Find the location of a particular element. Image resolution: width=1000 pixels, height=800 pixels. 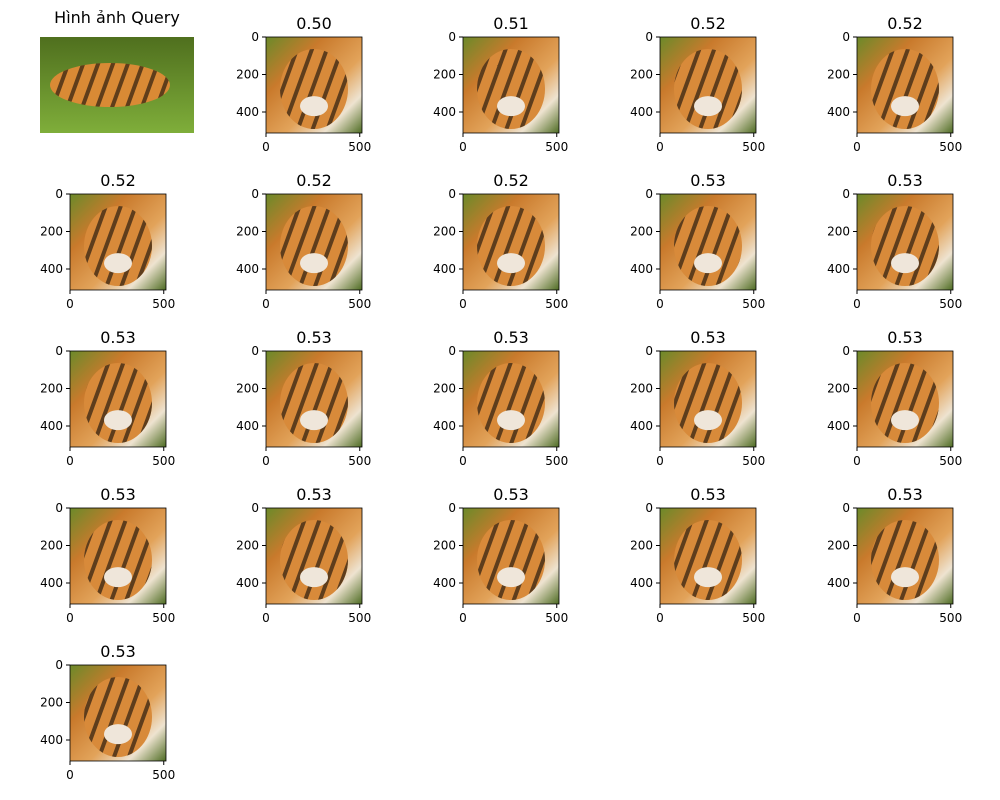

result-panel: 0.50 0 500 0 200 400 is located at coordinates (303, 84).